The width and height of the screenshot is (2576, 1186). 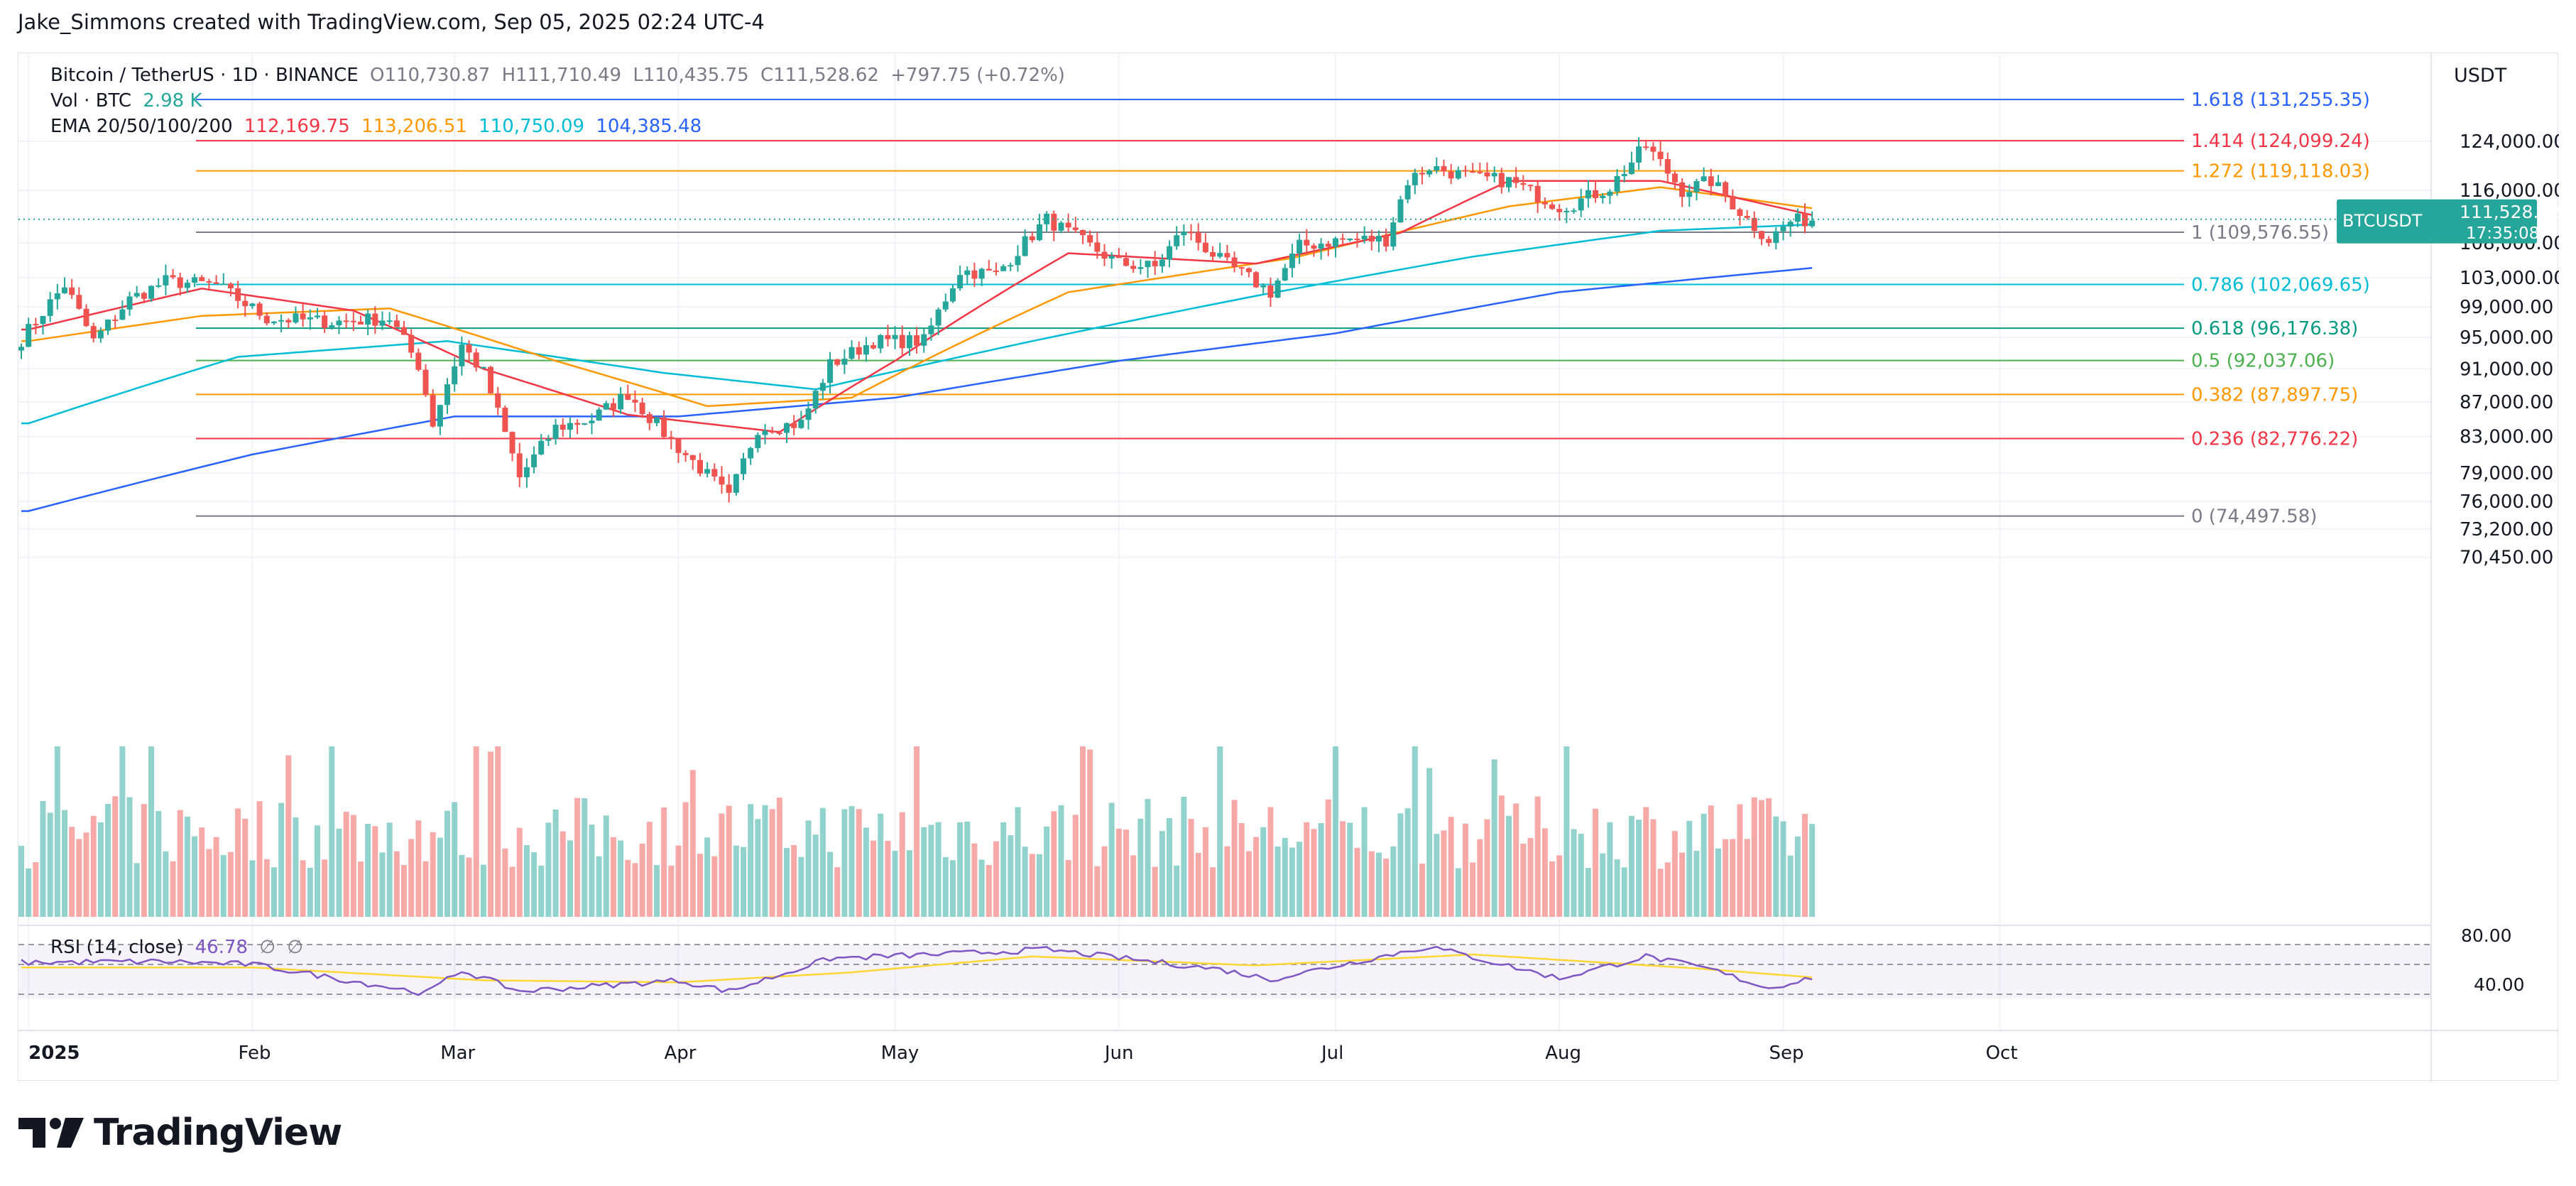 What do you see at coordinates (51, 1133) in the screenshot?
I see `tradingview-logo-icon` at bounding box center [51, 1133].